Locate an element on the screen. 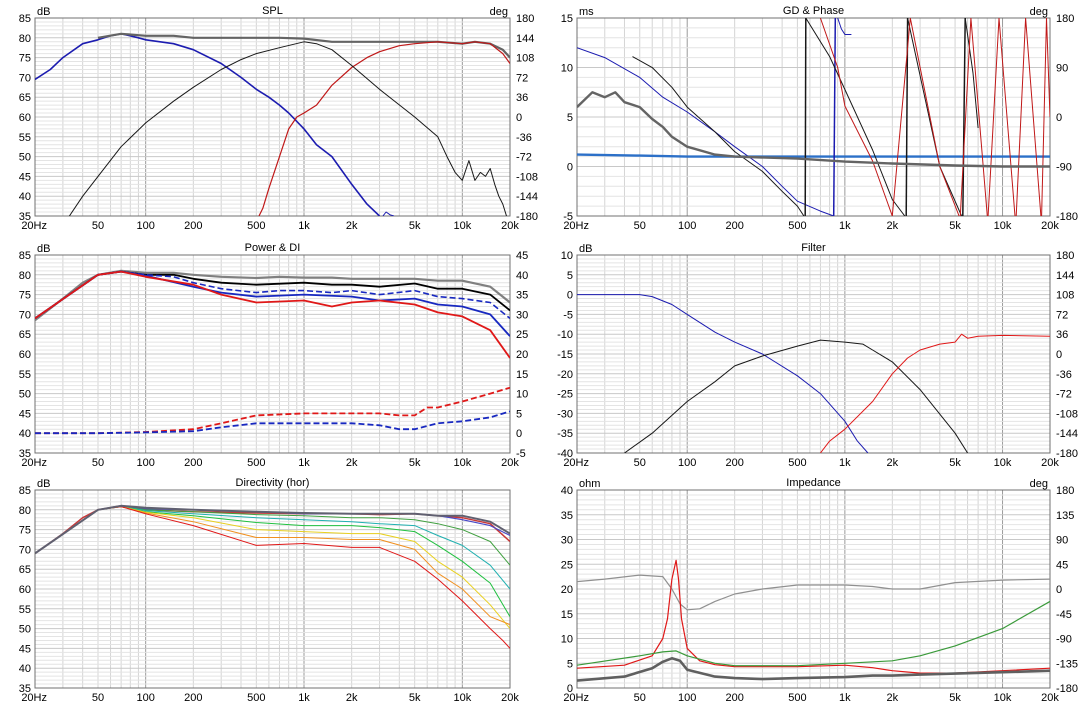  y-tick-label: -20 is located at coordinates (565, 375).